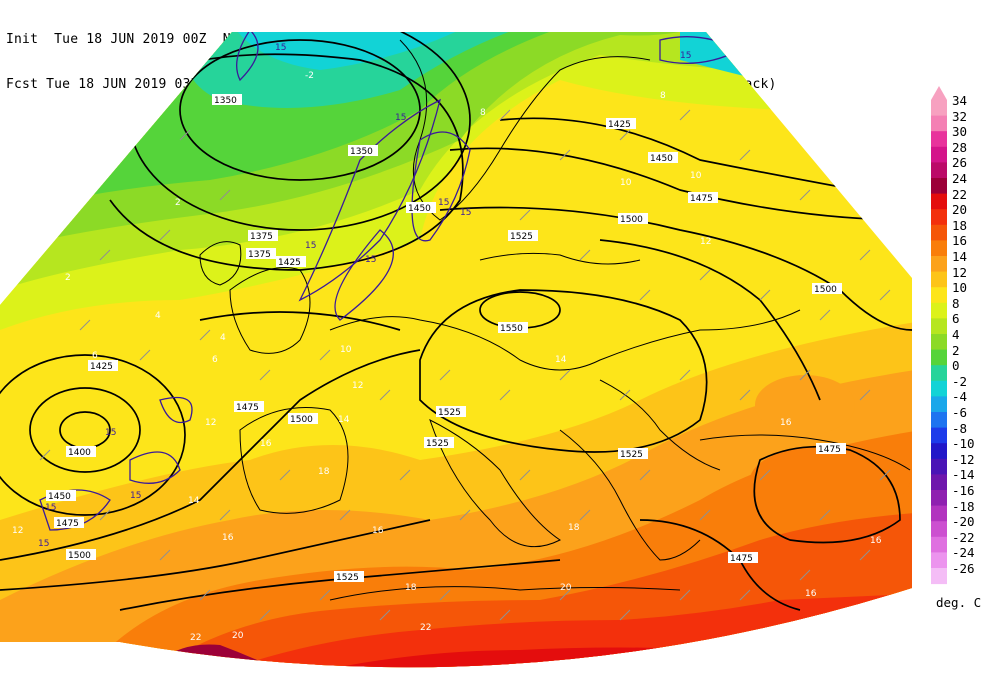 This screenshot has width=1000, height=680. What do you see at coordinates (960, 256) in the screenshot?
I see `legend-level-label: 14` at bounding box center [960, 256].